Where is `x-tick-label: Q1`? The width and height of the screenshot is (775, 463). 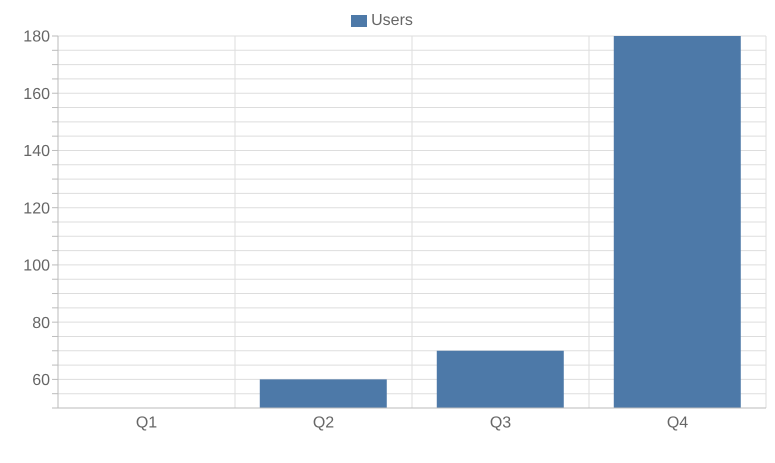 x-tick-label: Q1 is located at coordinates (147, 423).